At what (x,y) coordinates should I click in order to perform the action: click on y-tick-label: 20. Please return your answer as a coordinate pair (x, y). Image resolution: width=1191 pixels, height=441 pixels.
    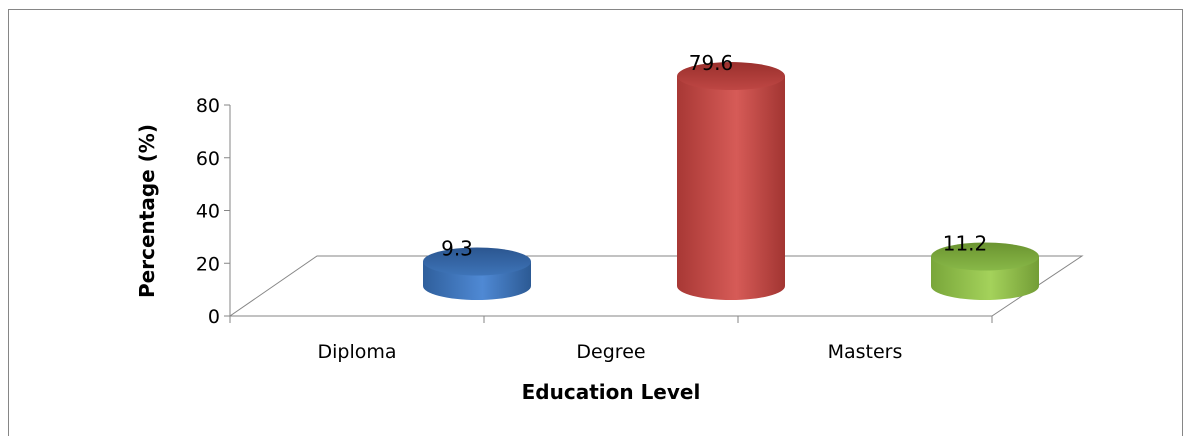
    Looking at the image, I should click on (208, 264).